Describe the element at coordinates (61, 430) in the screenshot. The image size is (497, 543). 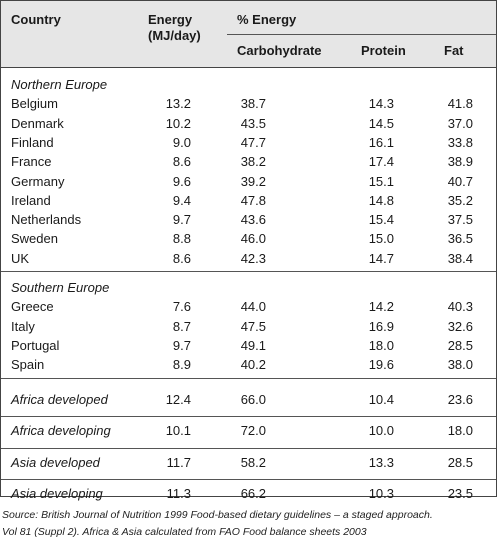
I see `cell-country: Africa developing` at that location.